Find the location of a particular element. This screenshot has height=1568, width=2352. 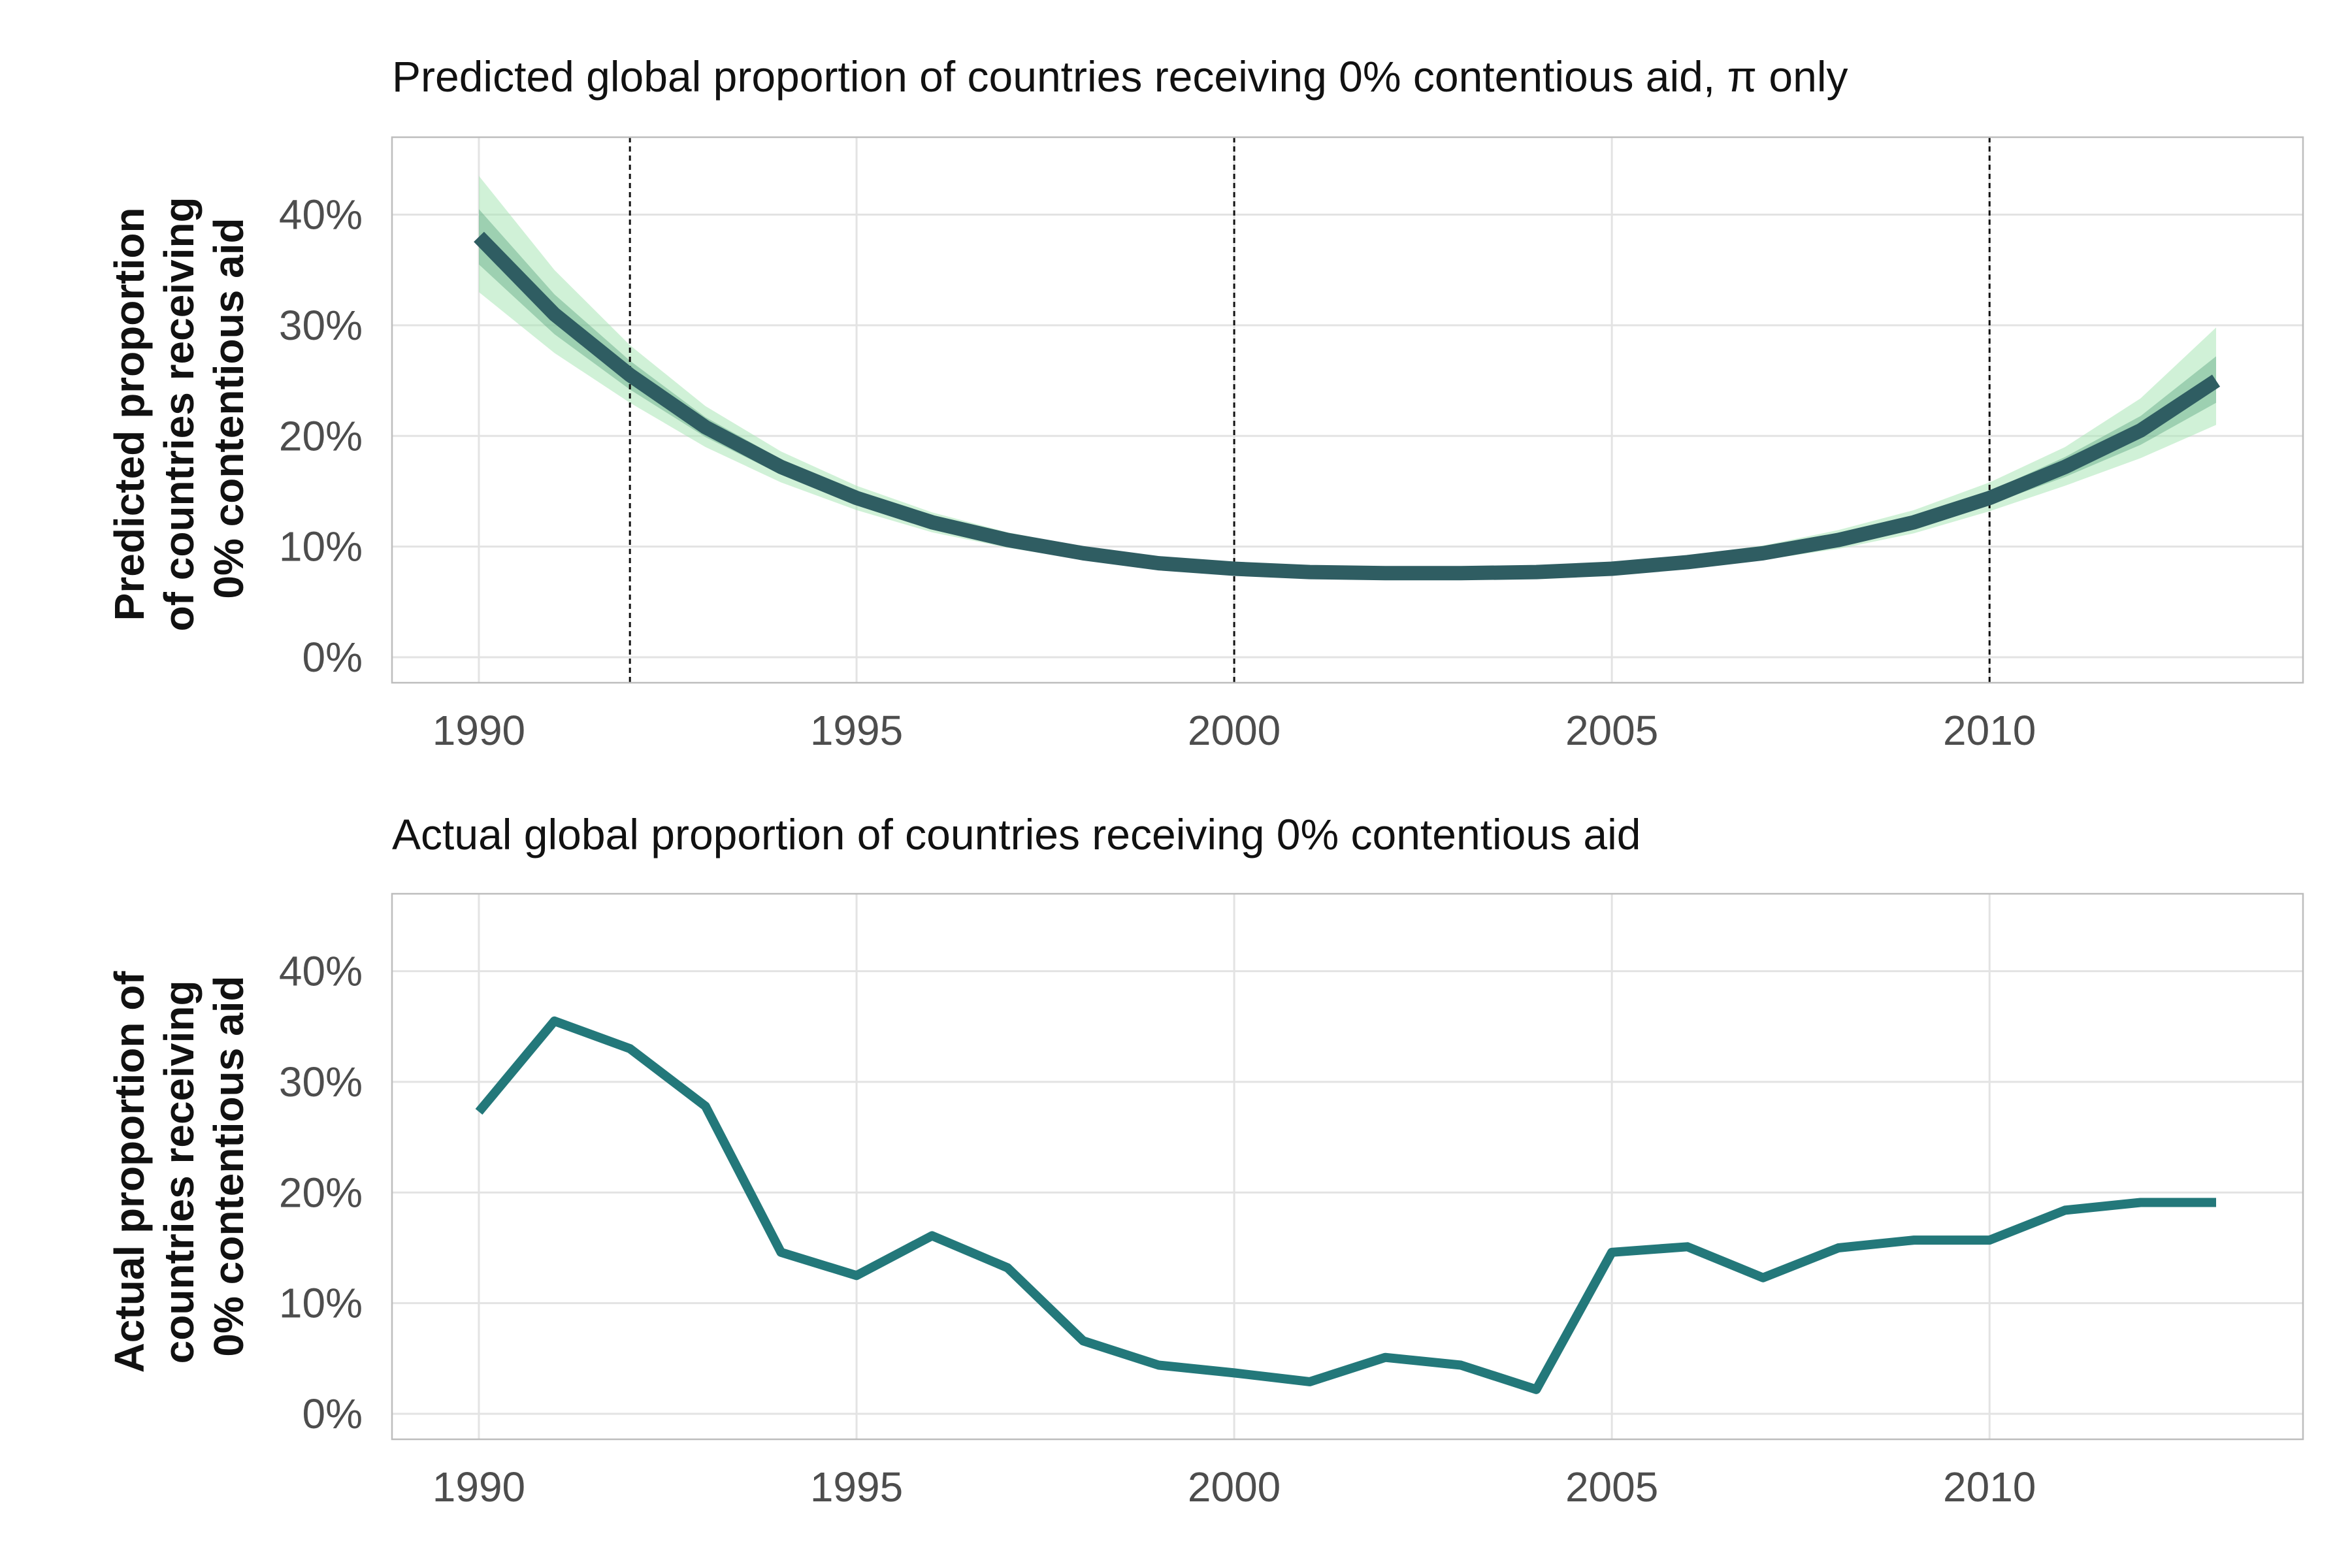

actual-x-tick-label-2005: 2005 is located at coordinates (1611, 1487).